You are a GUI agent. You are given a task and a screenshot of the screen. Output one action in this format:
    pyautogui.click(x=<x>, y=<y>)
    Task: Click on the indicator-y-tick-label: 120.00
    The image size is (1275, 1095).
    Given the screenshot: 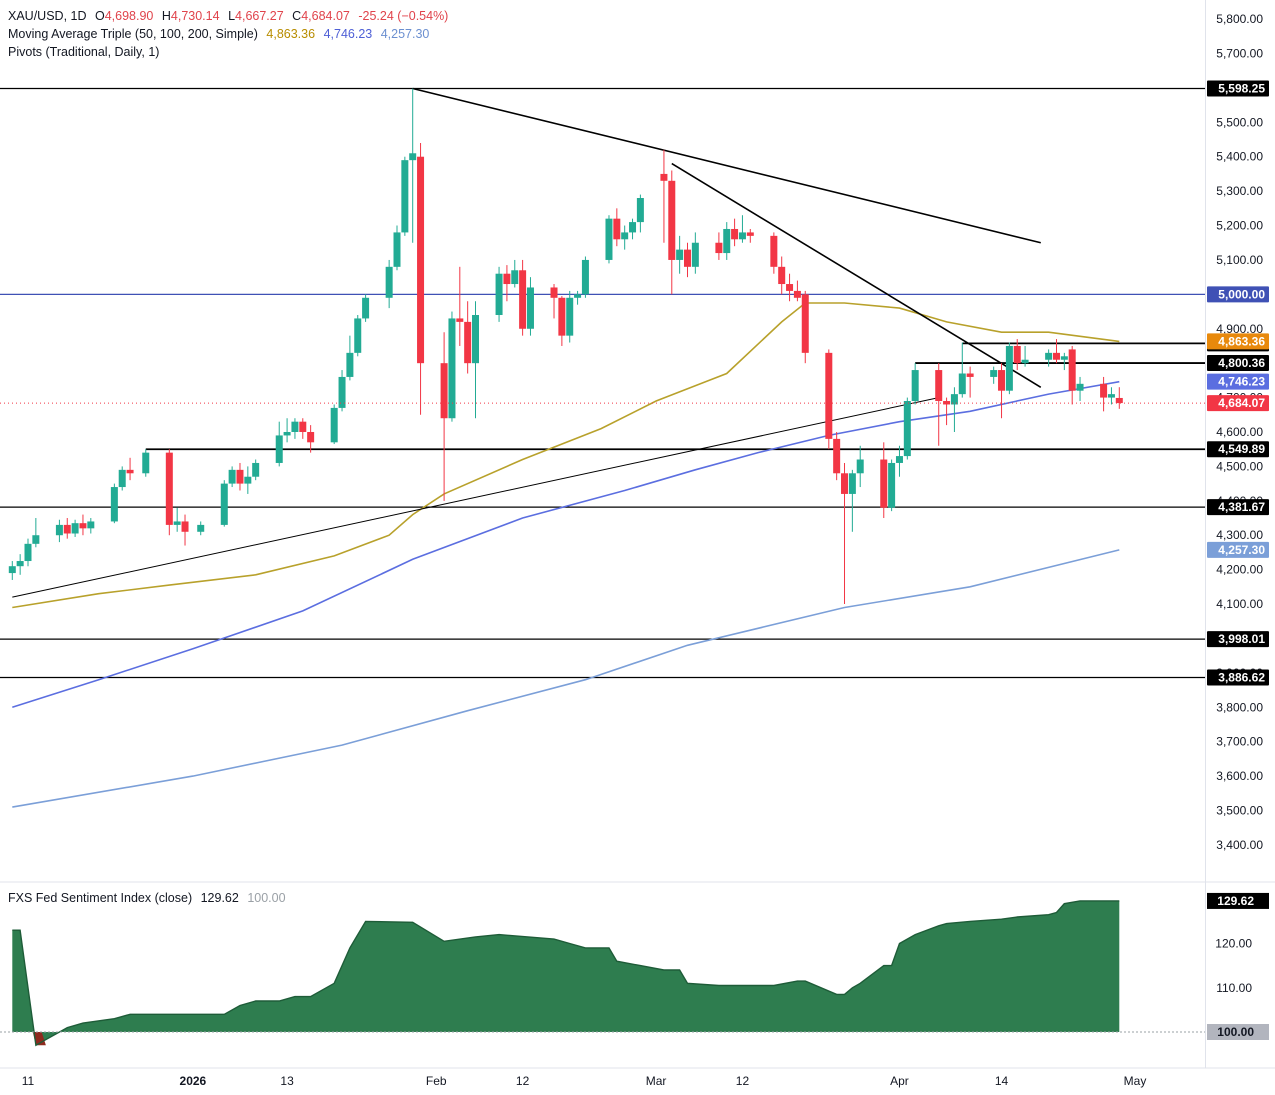 What is the action you would take?
    pyautogui.click(x=1233, y=944)
    